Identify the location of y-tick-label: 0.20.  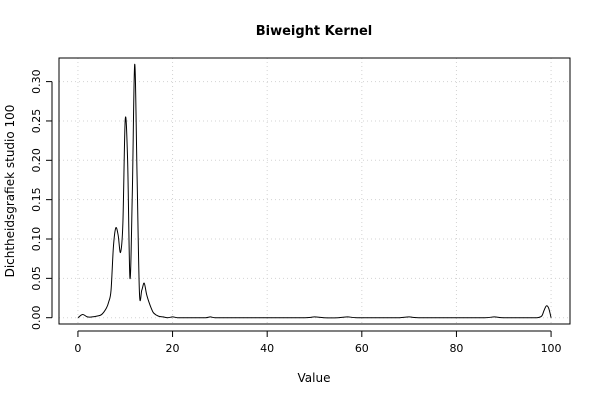
(36, 160).